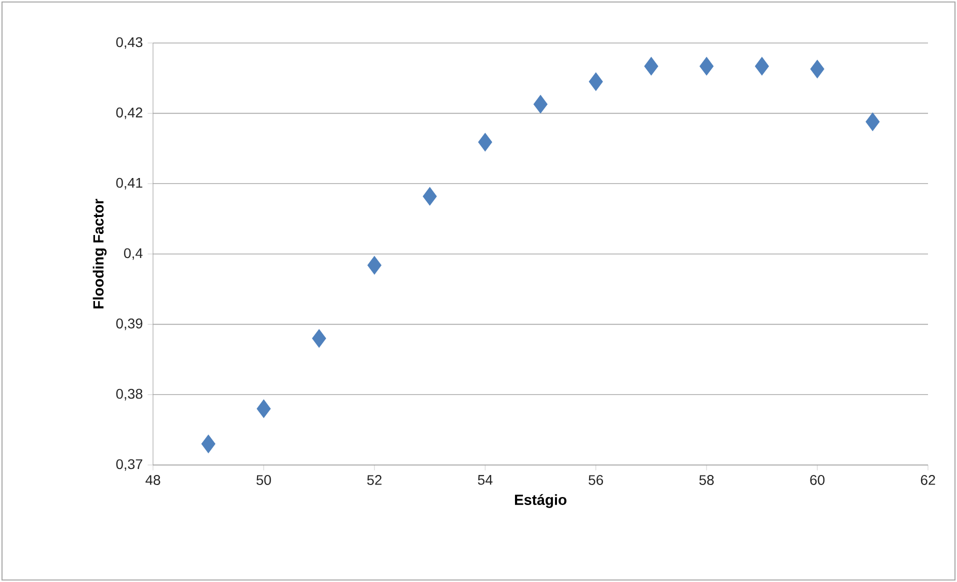 The height and width of the screenshot is (582, 957). Describe the element at coordinates (485, 480) in the screenshot. I see `x-tick-label: 54` at that location.